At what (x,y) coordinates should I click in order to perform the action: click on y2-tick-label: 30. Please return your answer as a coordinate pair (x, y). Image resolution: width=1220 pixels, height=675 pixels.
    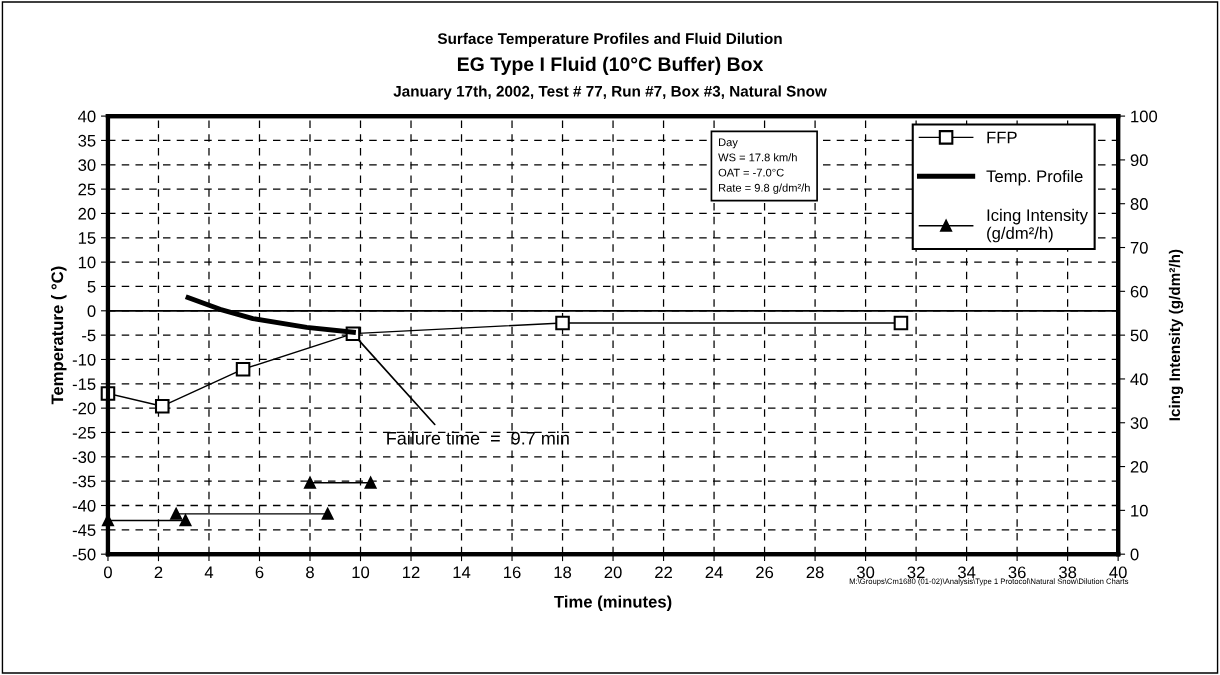
    Looking at the image, I should click on (1139, 423).